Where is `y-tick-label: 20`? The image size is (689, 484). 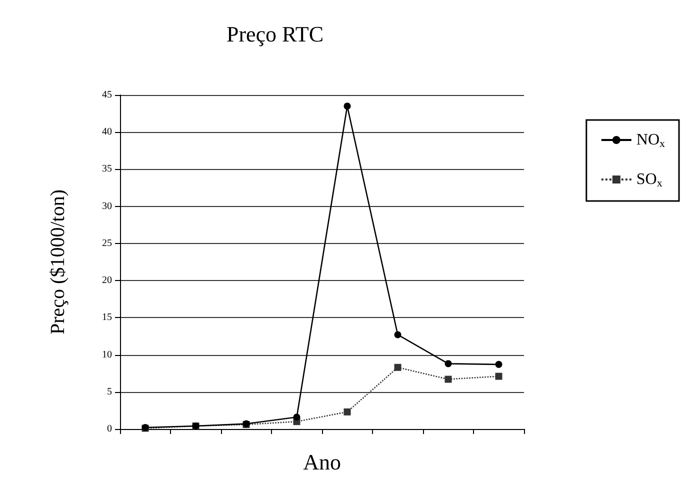 y-tick-label: 20 is located at coordinates (107, 280).